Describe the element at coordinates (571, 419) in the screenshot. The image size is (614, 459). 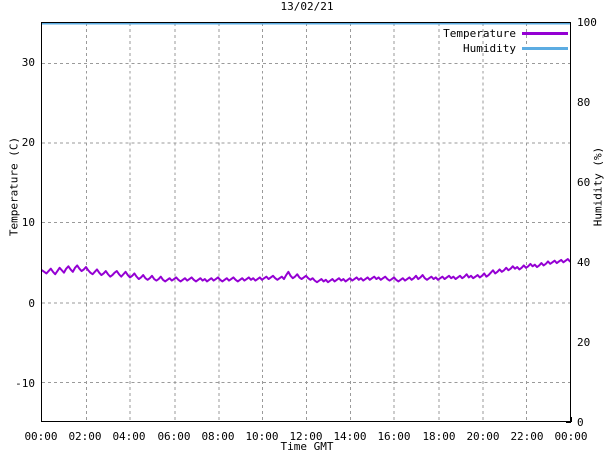
I see `x-tick-mark` at that location.